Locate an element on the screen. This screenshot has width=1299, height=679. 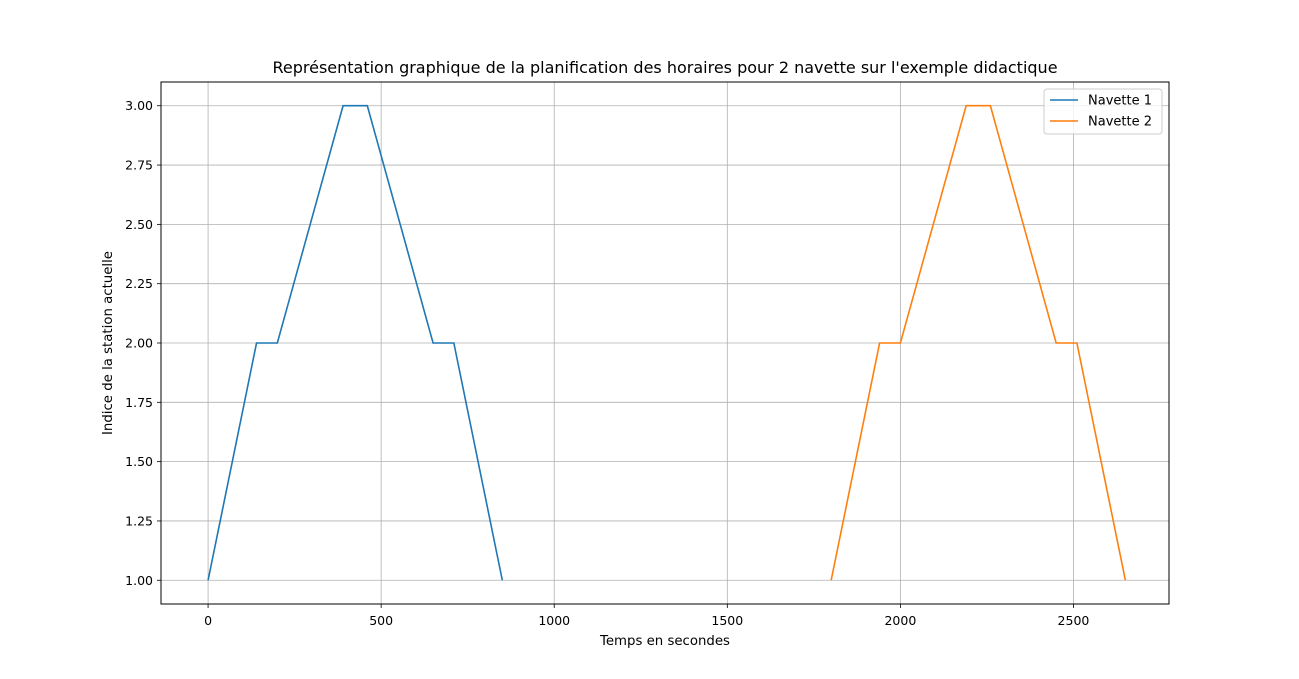
x-axis-ticks: 0 500 1000 1500 2000 2500 is located at coordinates (646, 616).